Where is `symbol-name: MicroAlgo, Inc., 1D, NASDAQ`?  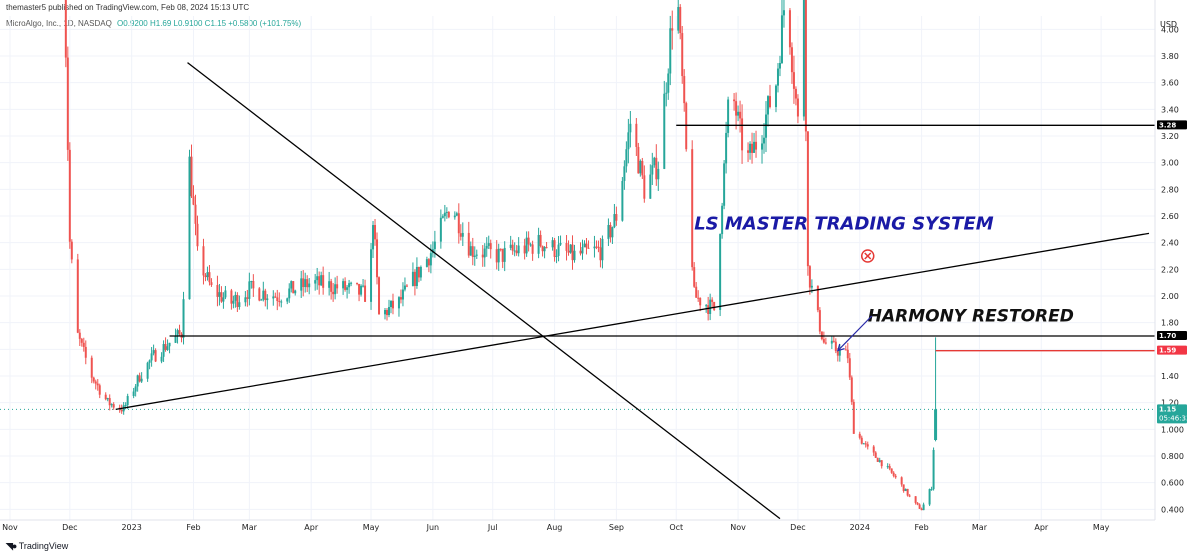 symbol-name: MicroAlgo, Inc., 1D, NASDAQ is located at coordinates (59, 23).